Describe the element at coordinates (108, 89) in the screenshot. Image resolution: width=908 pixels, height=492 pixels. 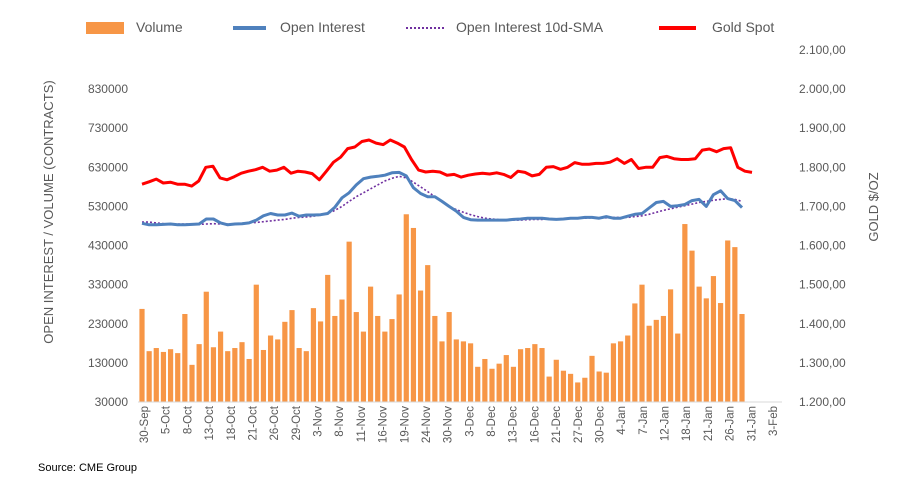
I see `y-left-tick-label: 830000` at that location.